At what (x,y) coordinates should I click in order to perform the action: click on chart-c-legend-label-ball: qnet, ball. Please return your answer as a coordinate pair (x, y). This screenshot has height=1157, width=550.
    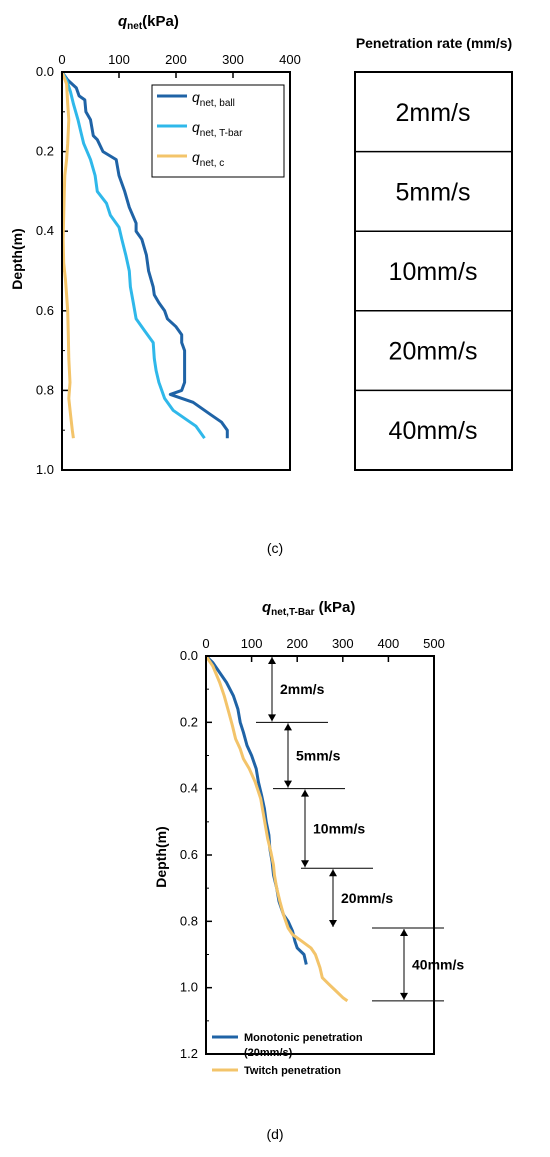
    Looking at the image, I should click on (213, 99).